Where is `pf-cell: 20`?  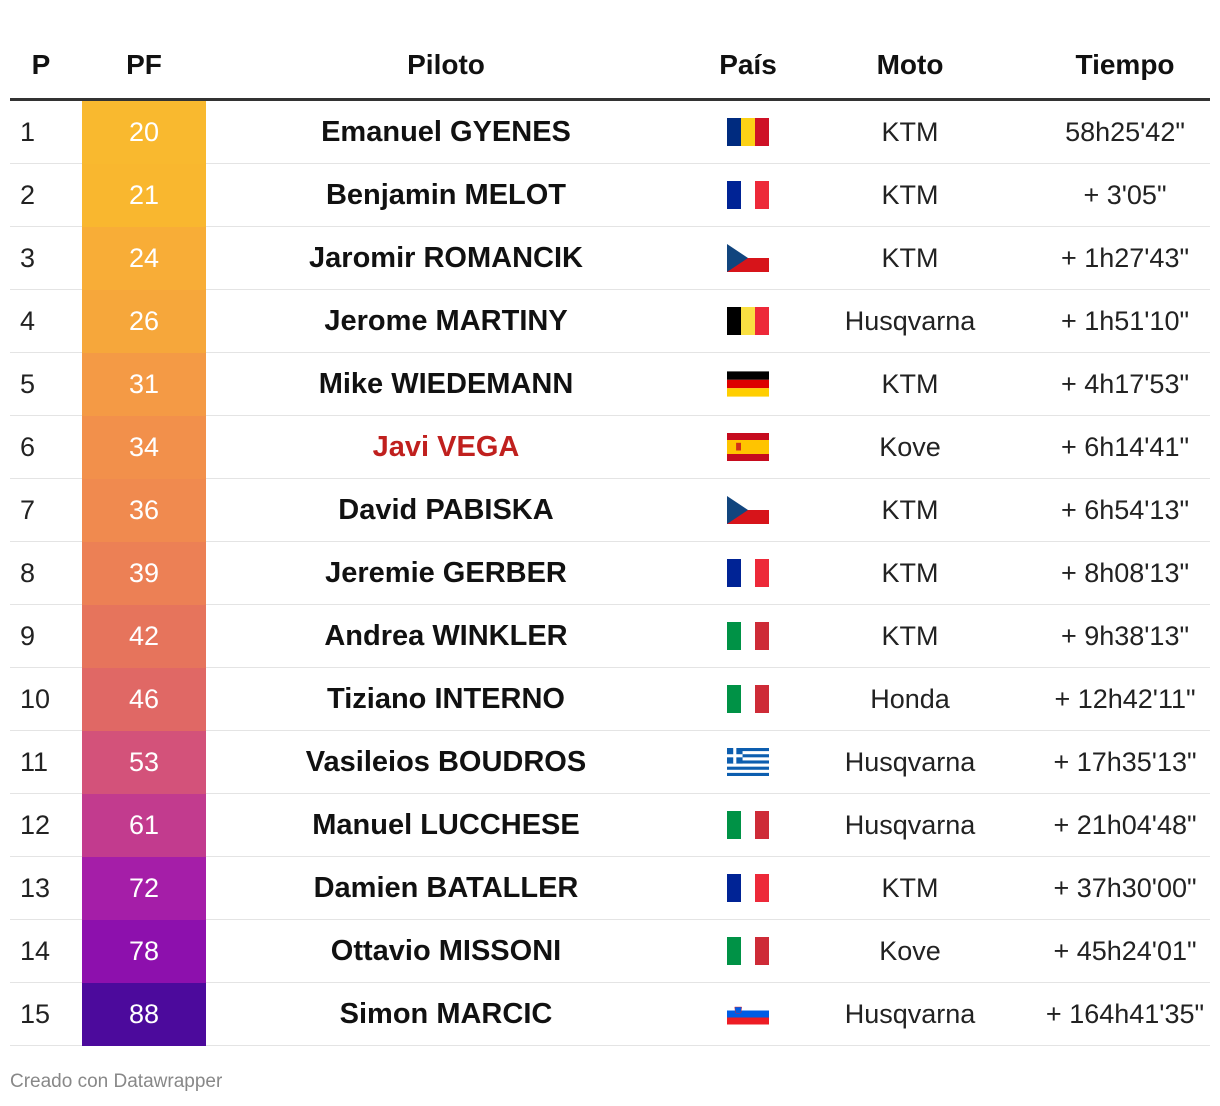 pf-cell: 20 is located at coordinates (144, 131).